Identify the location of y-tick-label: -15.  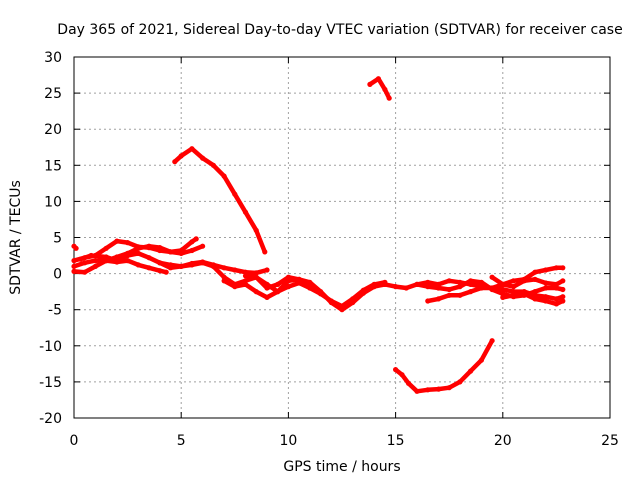
(50, 383).